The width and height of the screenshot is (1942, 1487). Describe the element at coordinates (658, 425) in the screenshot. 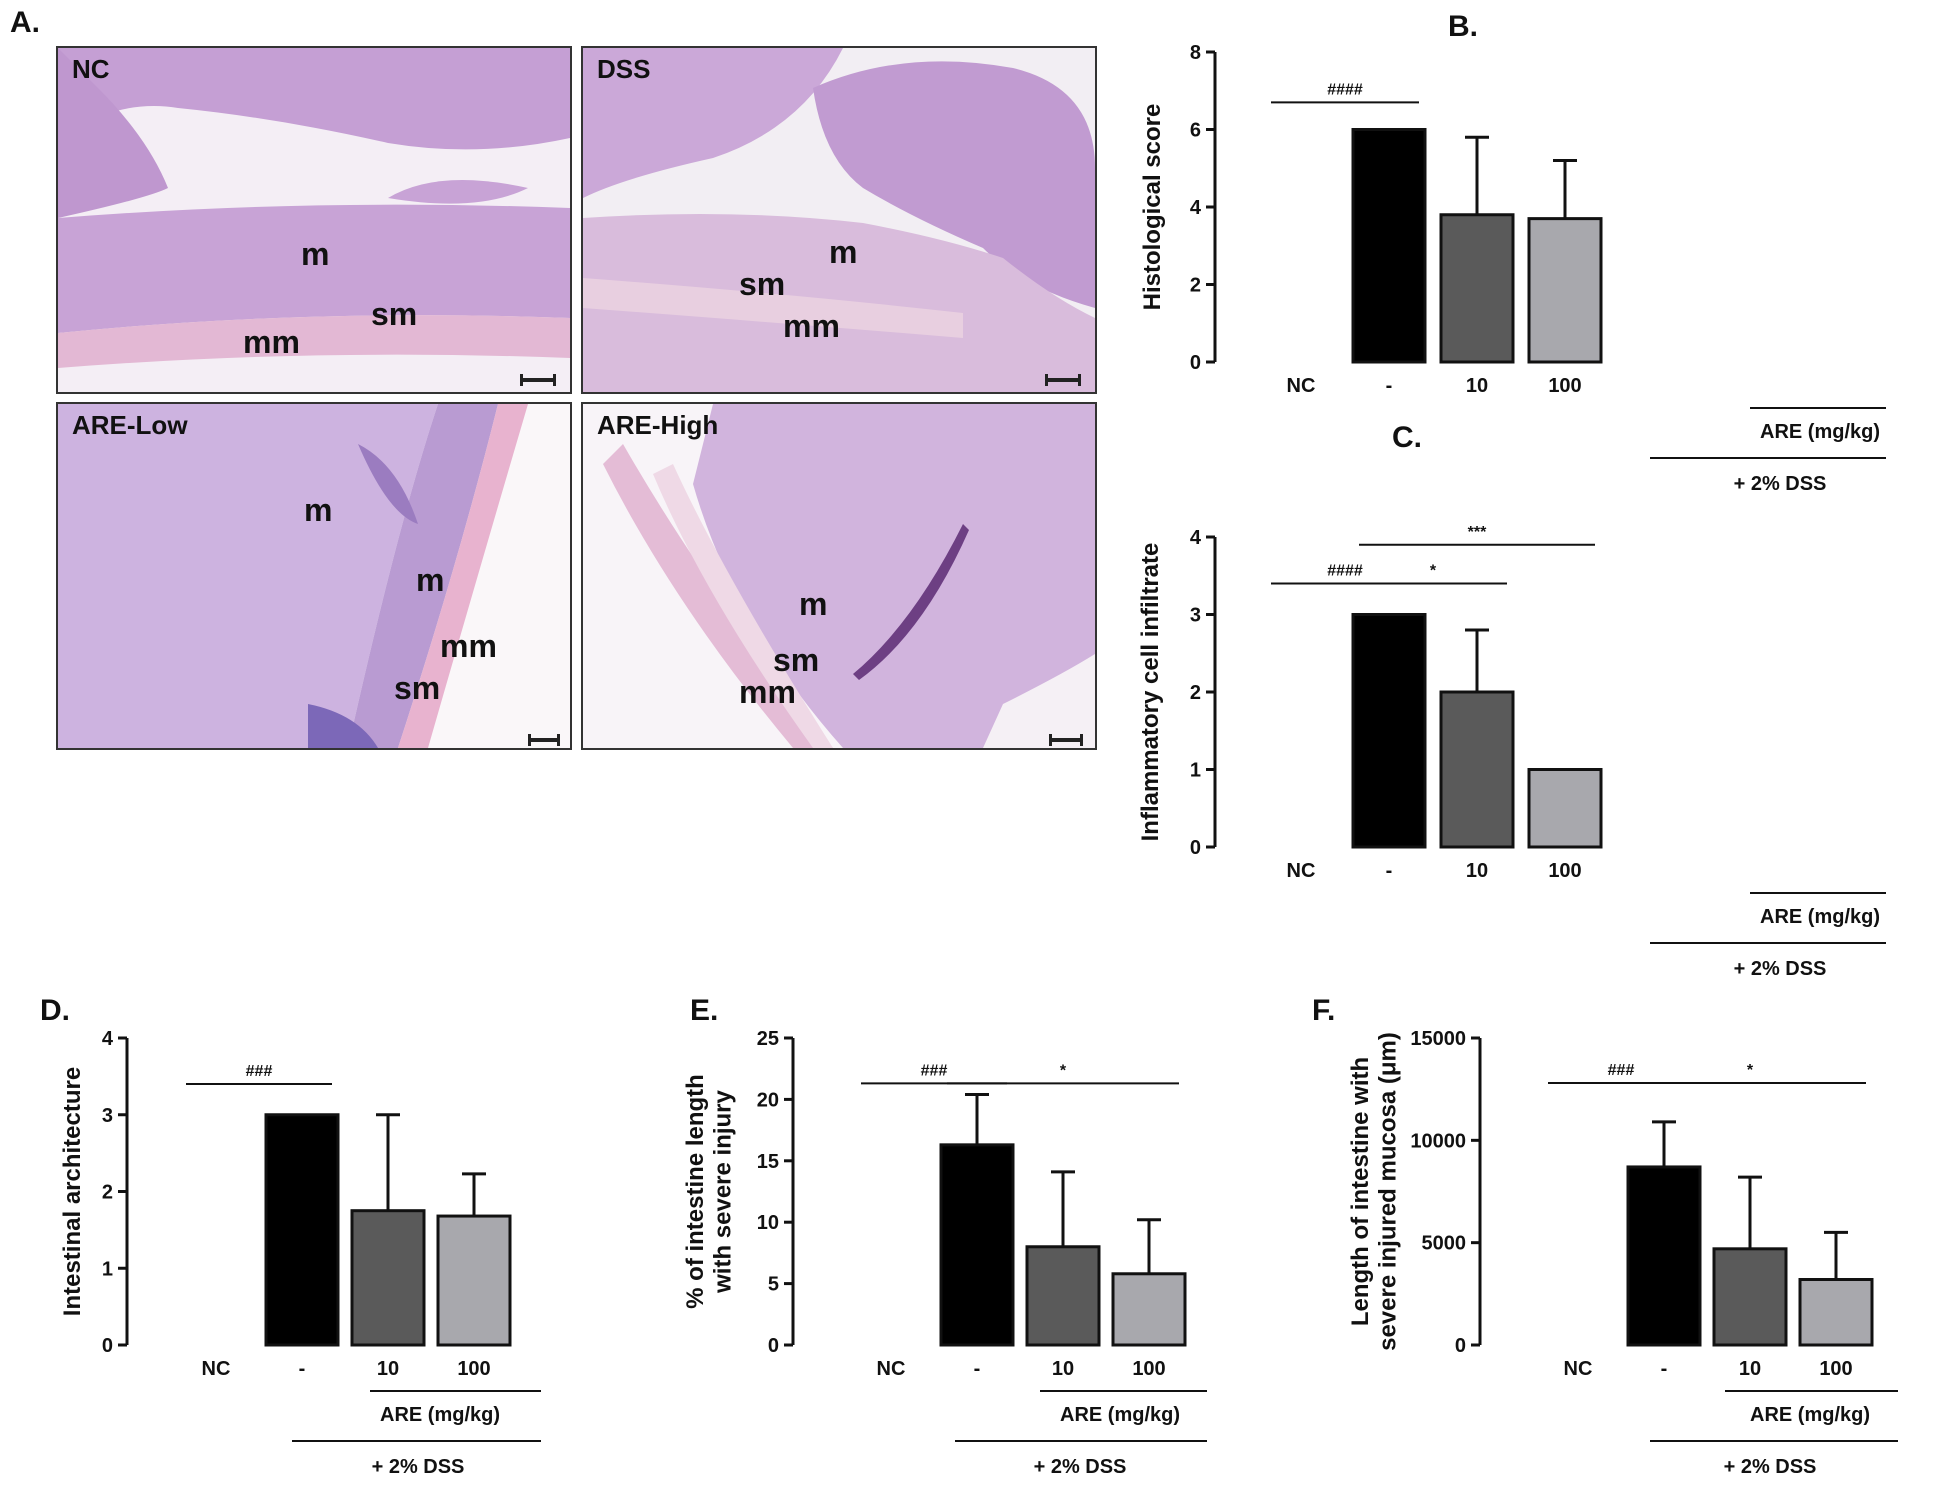

I see `micrograph-title: ARE-High` at that location.